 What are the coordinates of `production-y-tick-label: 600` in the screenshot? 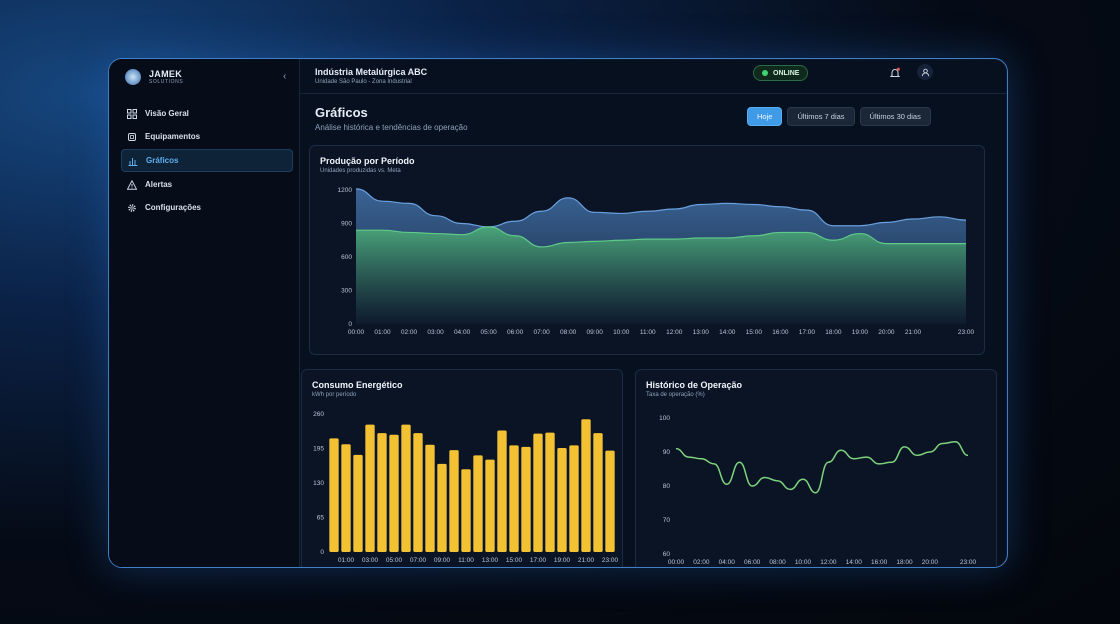 It's located at (346, 257).